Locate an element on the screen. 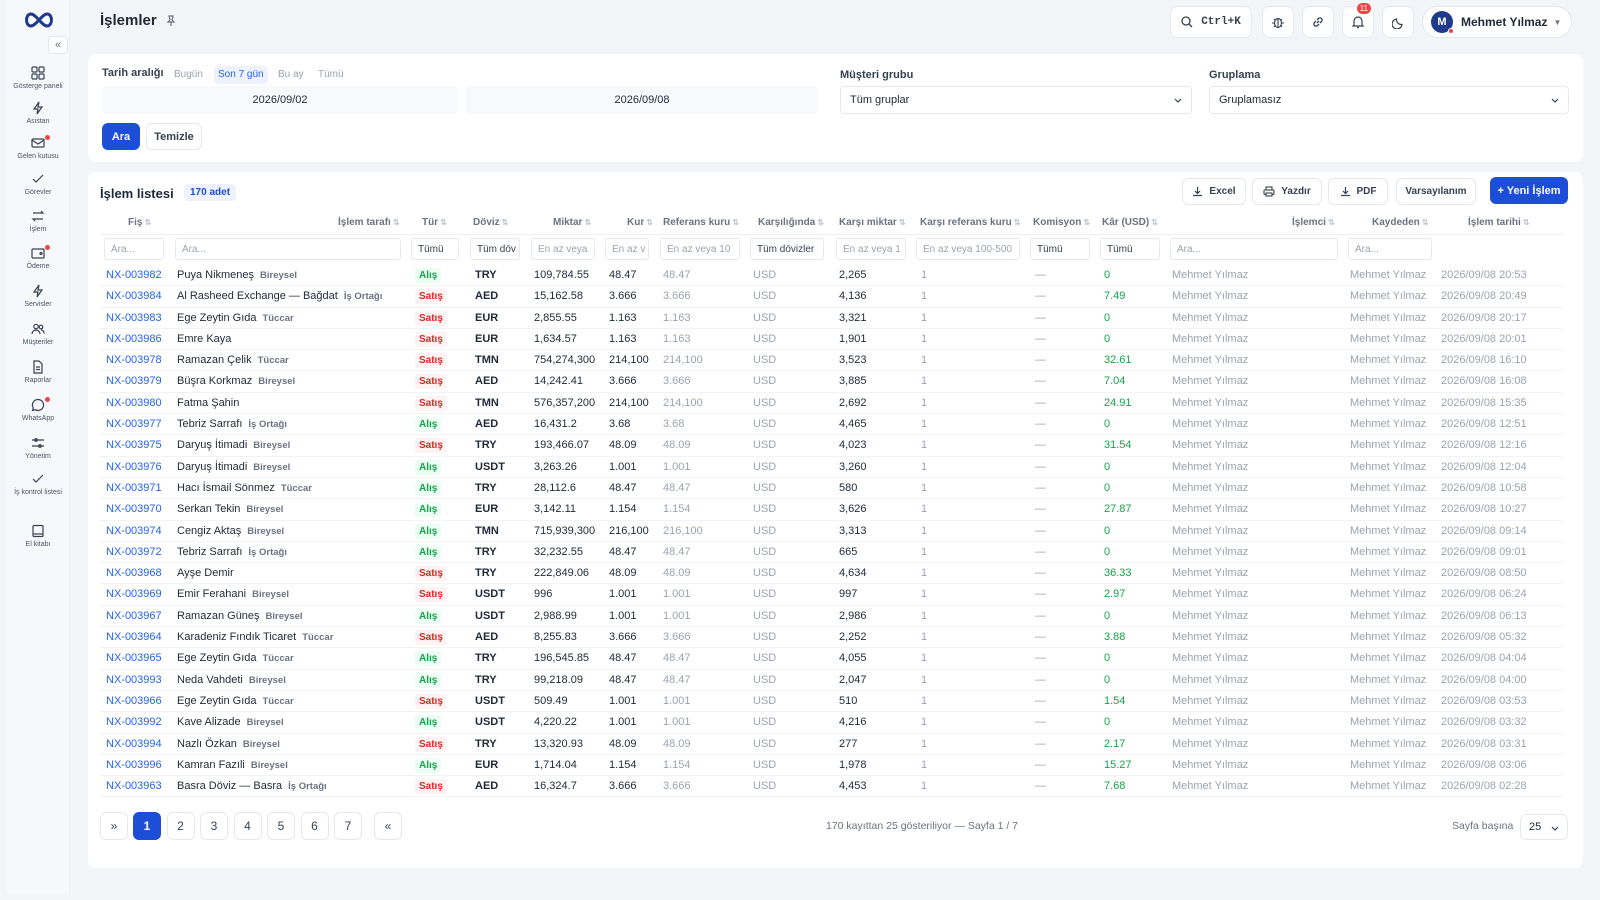  receipt-link: NX-003976 is located at coordinates (134, 466).